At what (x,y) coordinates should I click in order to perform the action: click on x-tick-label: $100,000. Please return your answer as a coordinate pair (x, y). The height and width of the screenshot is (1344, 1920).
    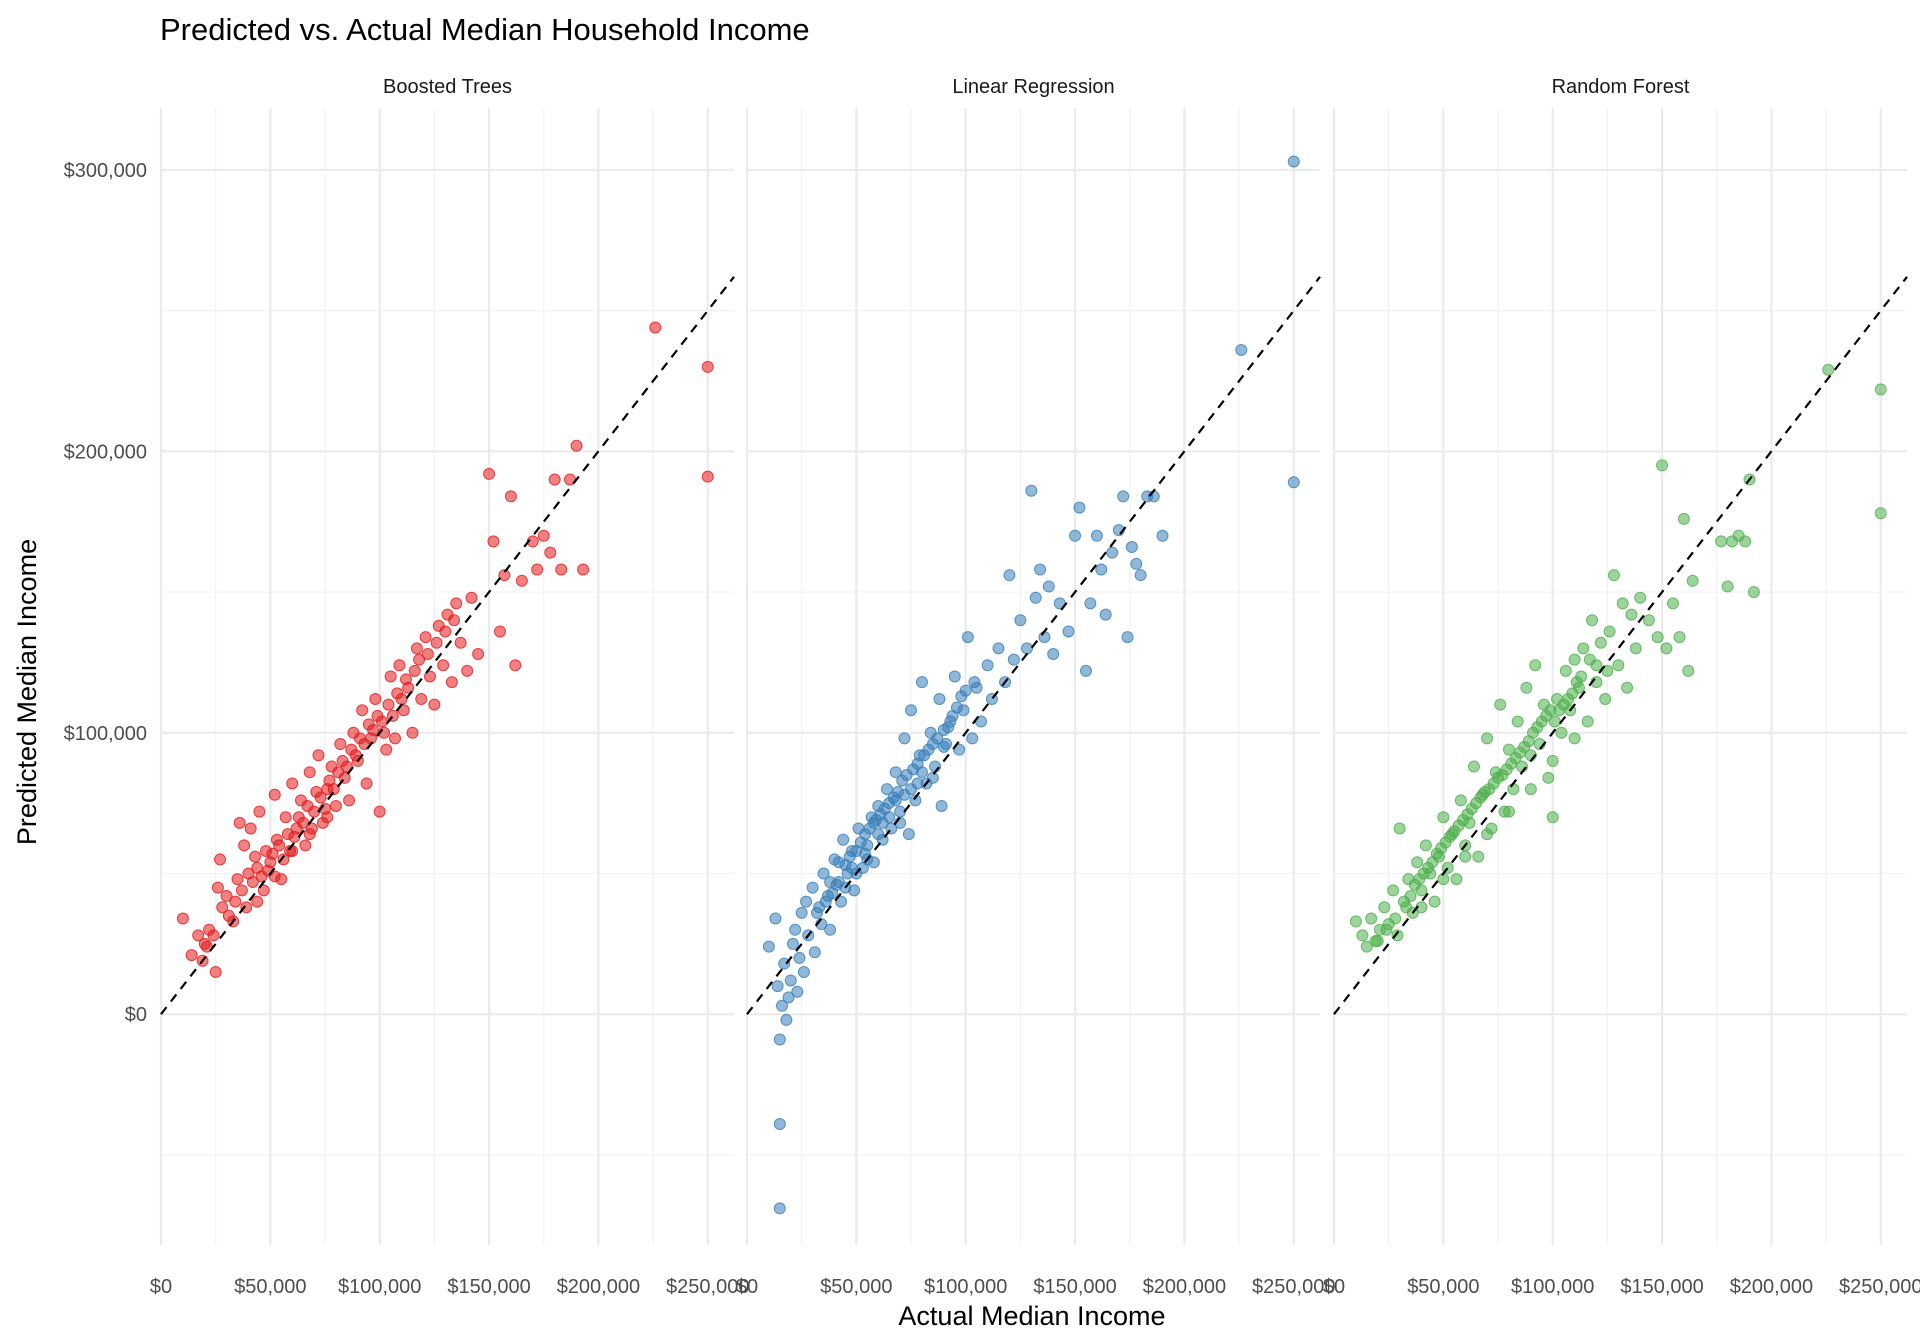
    Looking at the image, I should click on (965, 1287).